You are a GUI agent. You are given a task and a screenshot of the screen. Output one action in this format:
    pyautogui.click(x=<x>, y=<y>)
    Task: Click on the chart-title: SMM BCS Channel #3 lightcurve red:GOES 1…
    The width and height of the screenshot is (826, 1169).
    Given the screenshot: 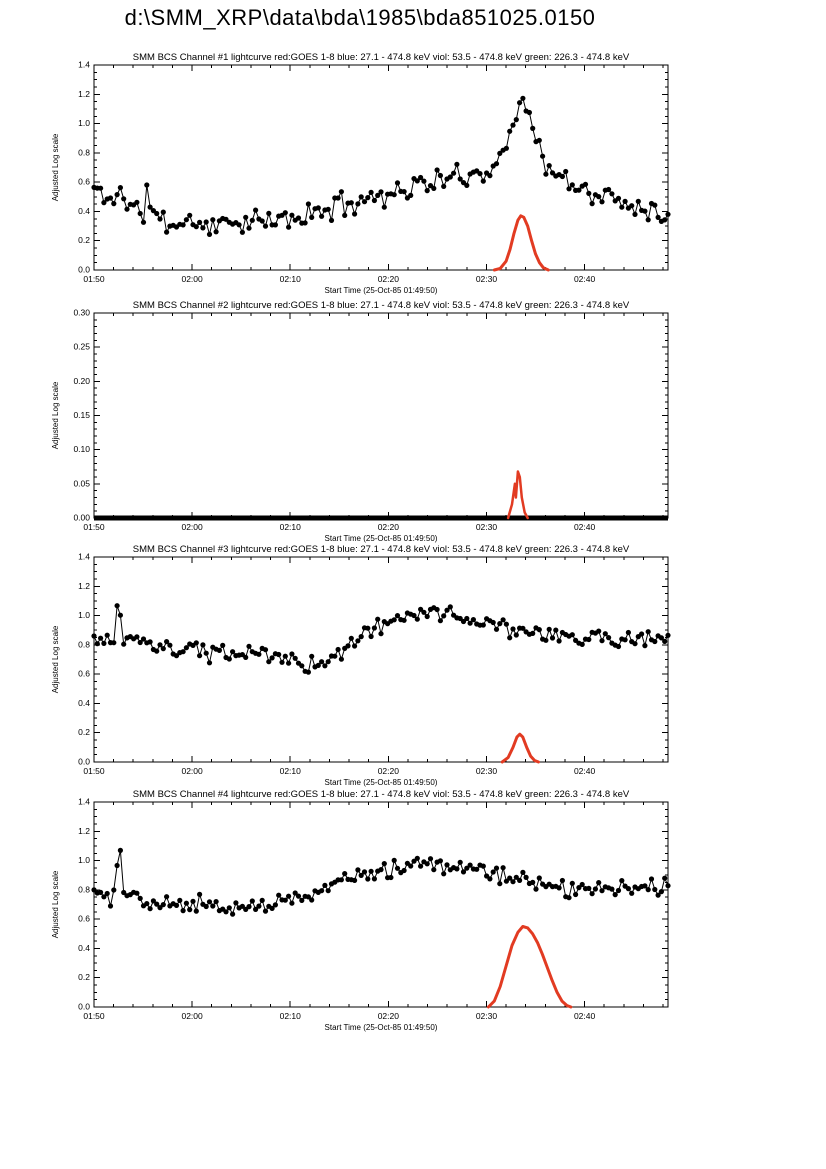 What is the action you would take?
    pyautogui.click(x=381, y=549)
    